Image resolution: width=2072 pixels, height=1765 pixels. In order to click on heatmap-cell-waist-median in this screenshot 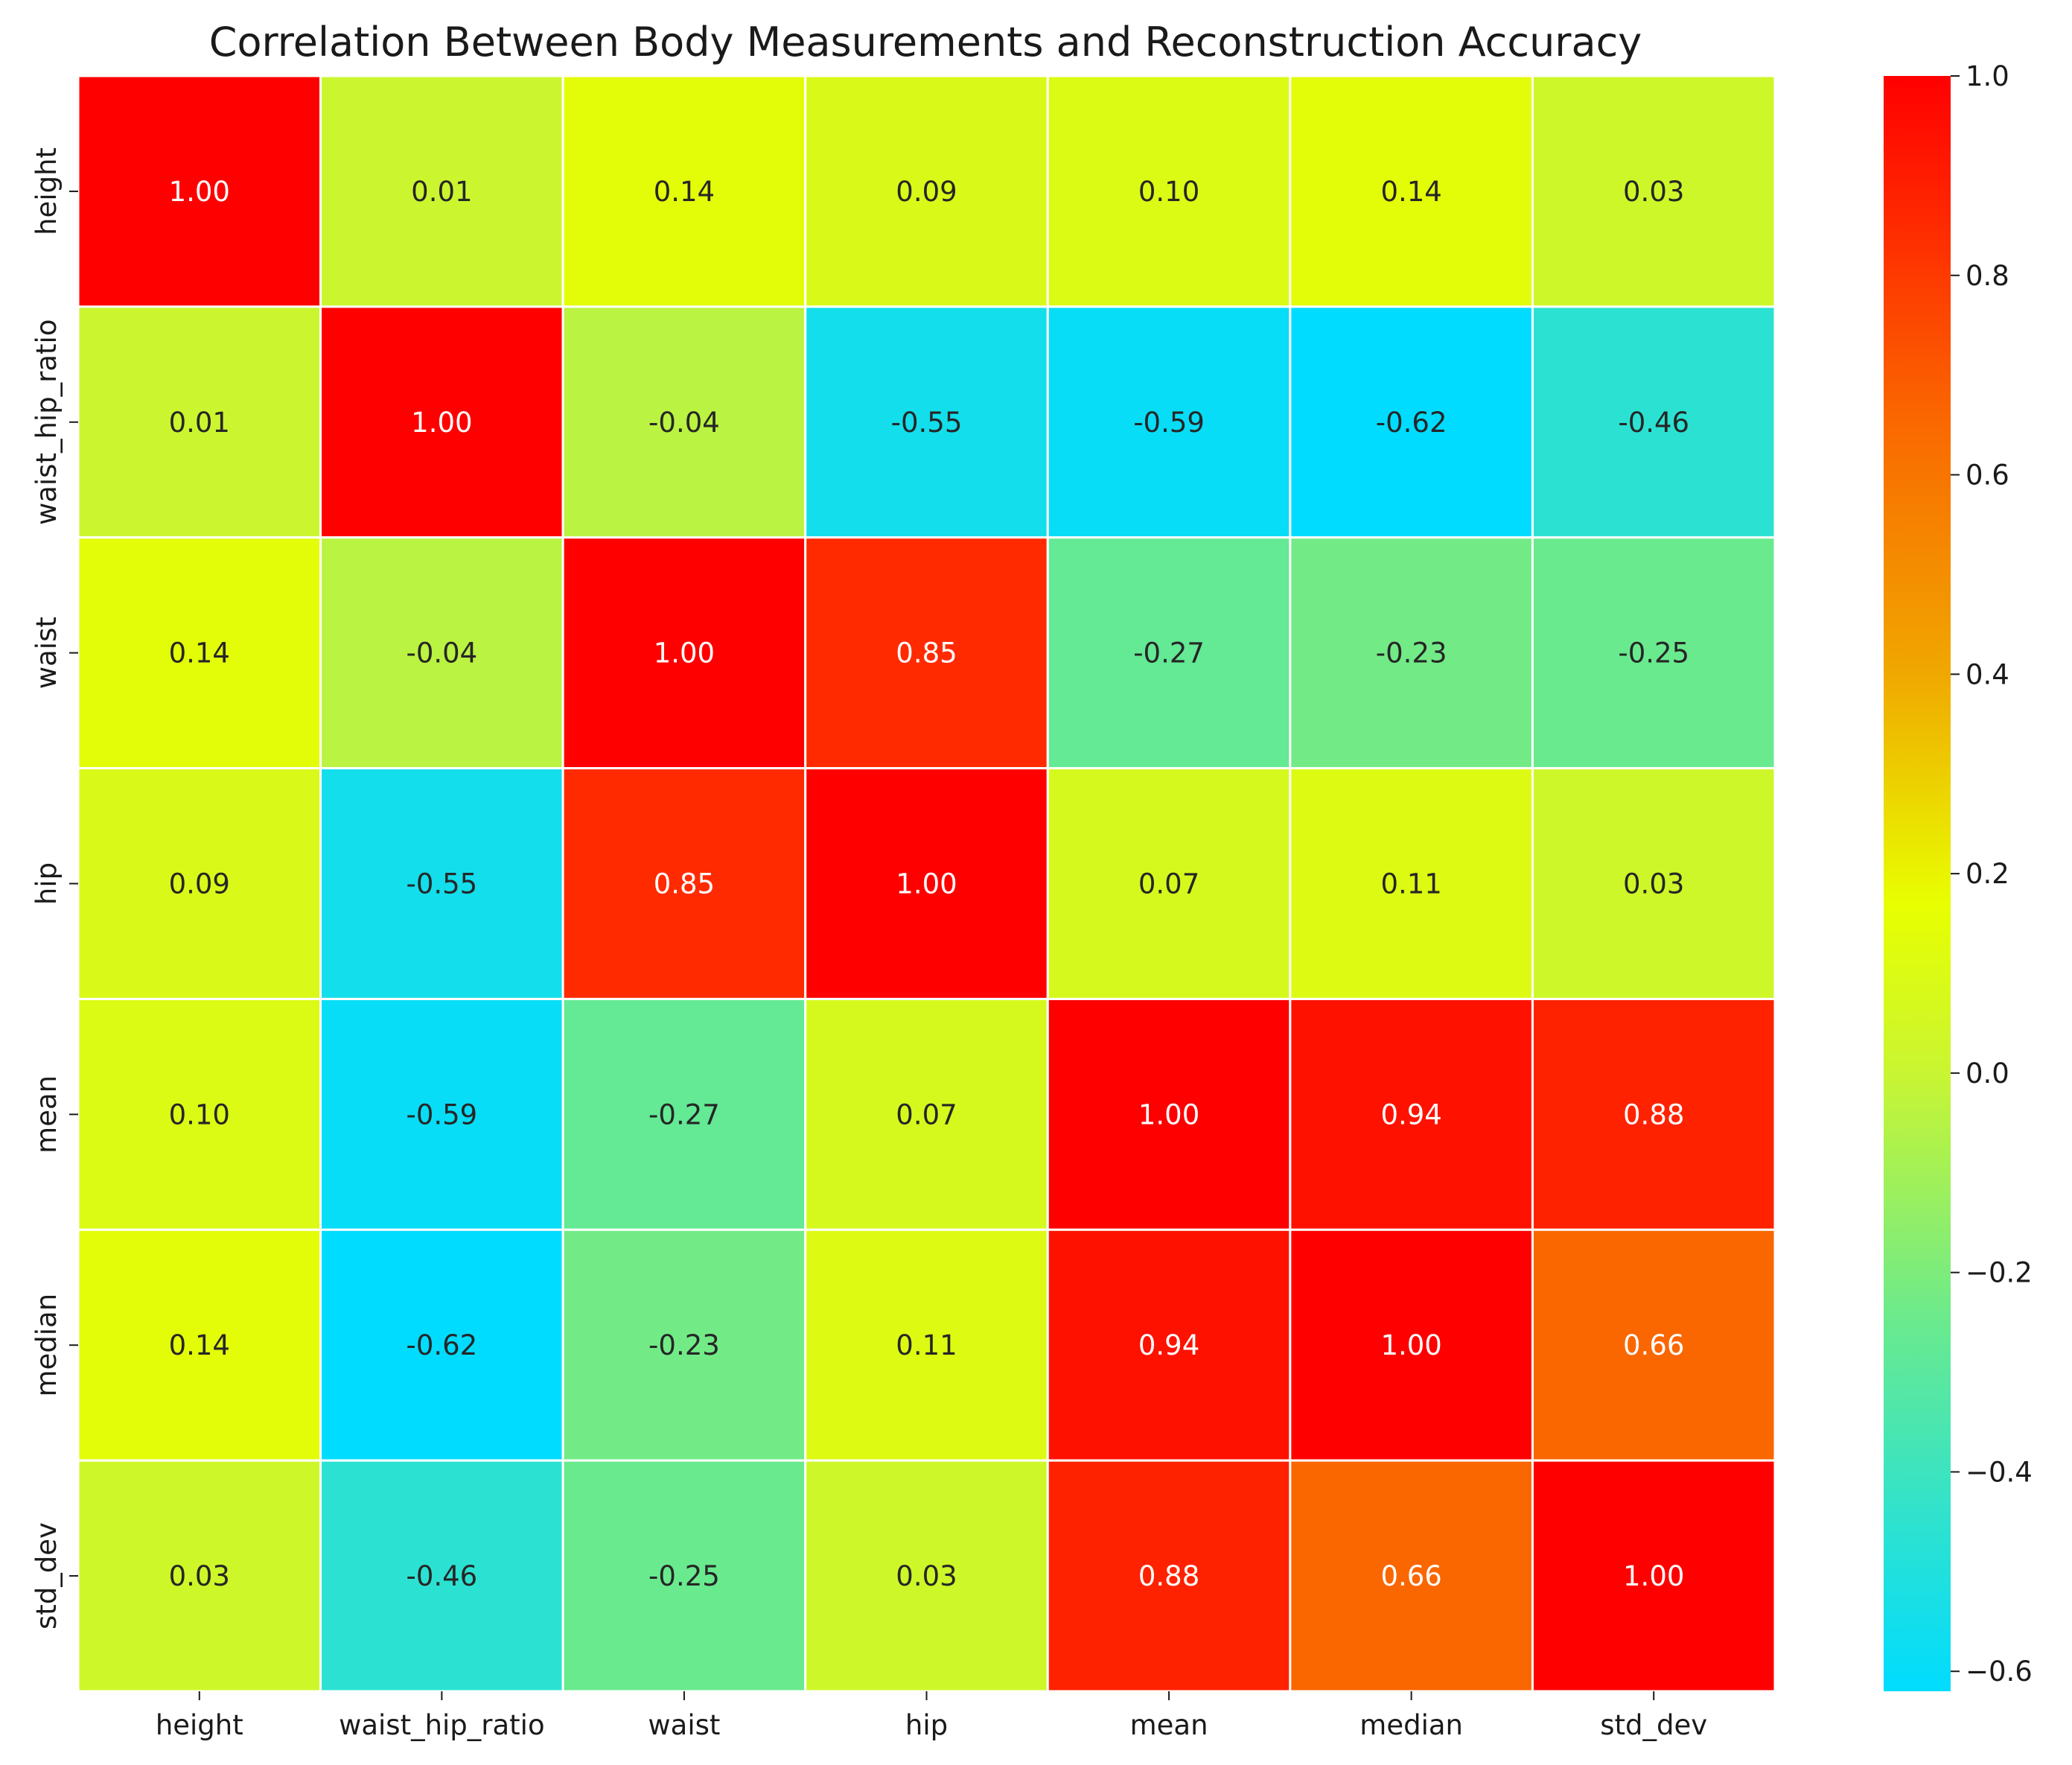, I will do `click(1411, 653)`.